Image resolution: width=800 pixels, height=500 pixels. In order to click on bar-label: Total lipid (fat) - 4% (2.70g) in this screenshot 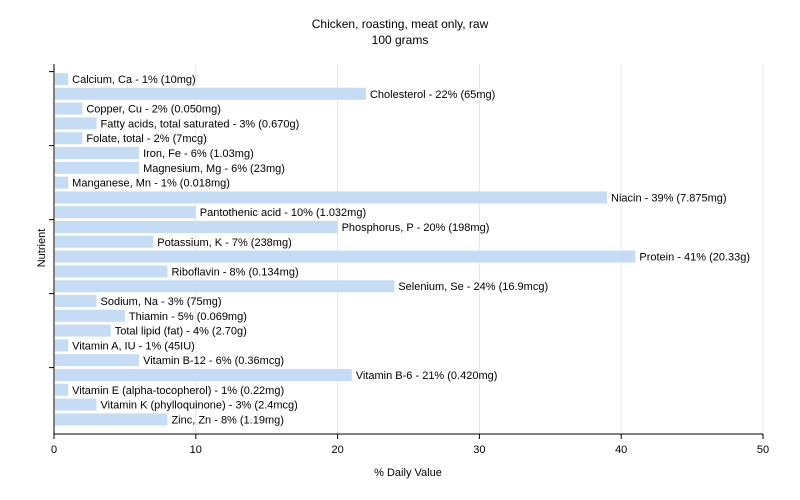, I will do `click(181, 332)`.